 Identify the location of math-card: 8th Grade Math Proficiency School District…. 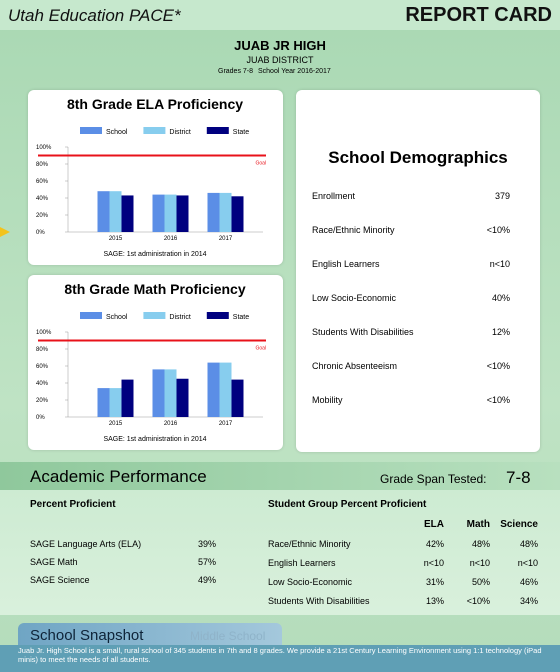
(155, 362).